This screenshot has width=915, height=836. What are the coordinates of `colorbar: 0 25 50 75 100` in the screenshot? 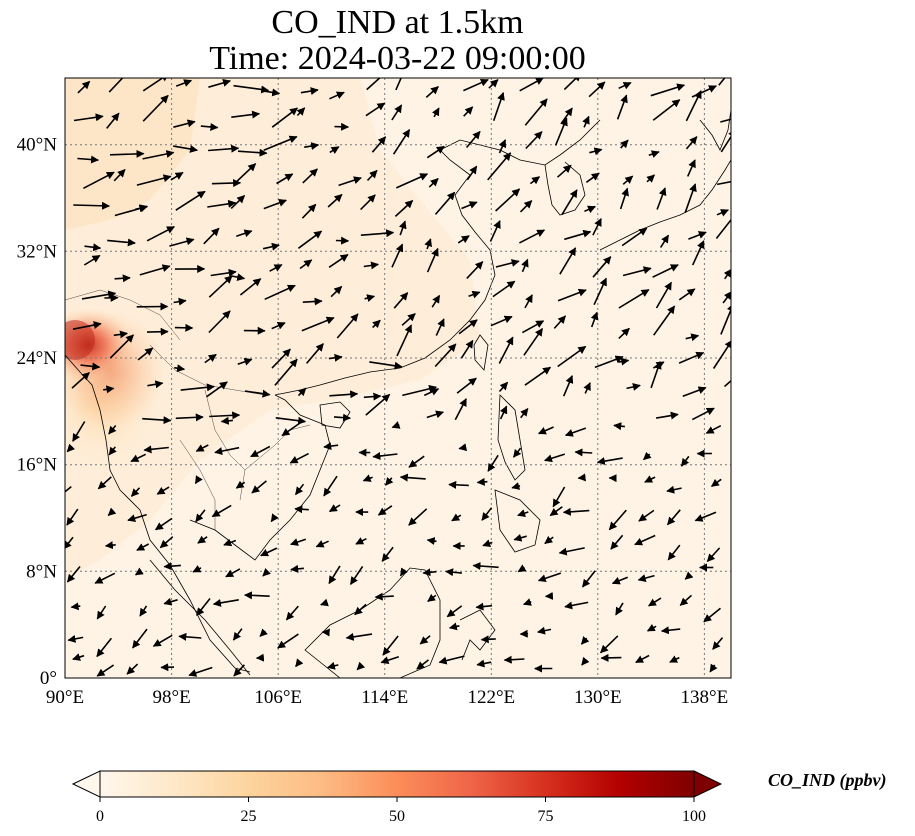 It's located at (397, 797).